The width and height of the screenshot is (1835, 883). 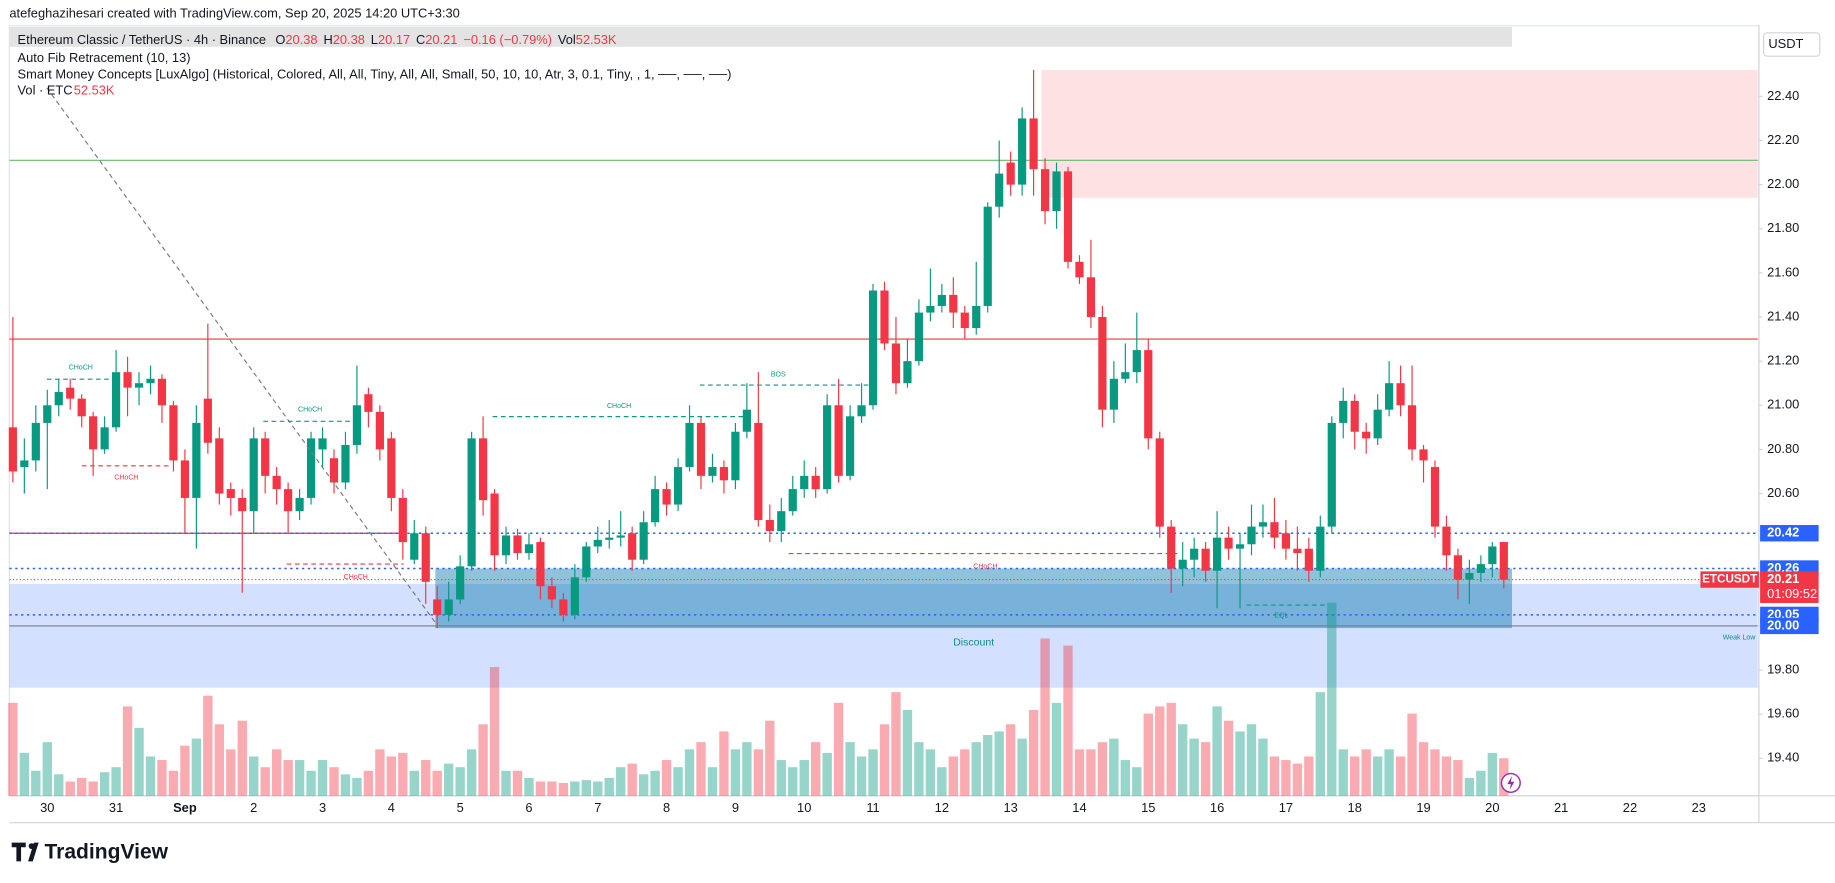 I want to click on annotation: EQL, so click(x=1281, y=615).